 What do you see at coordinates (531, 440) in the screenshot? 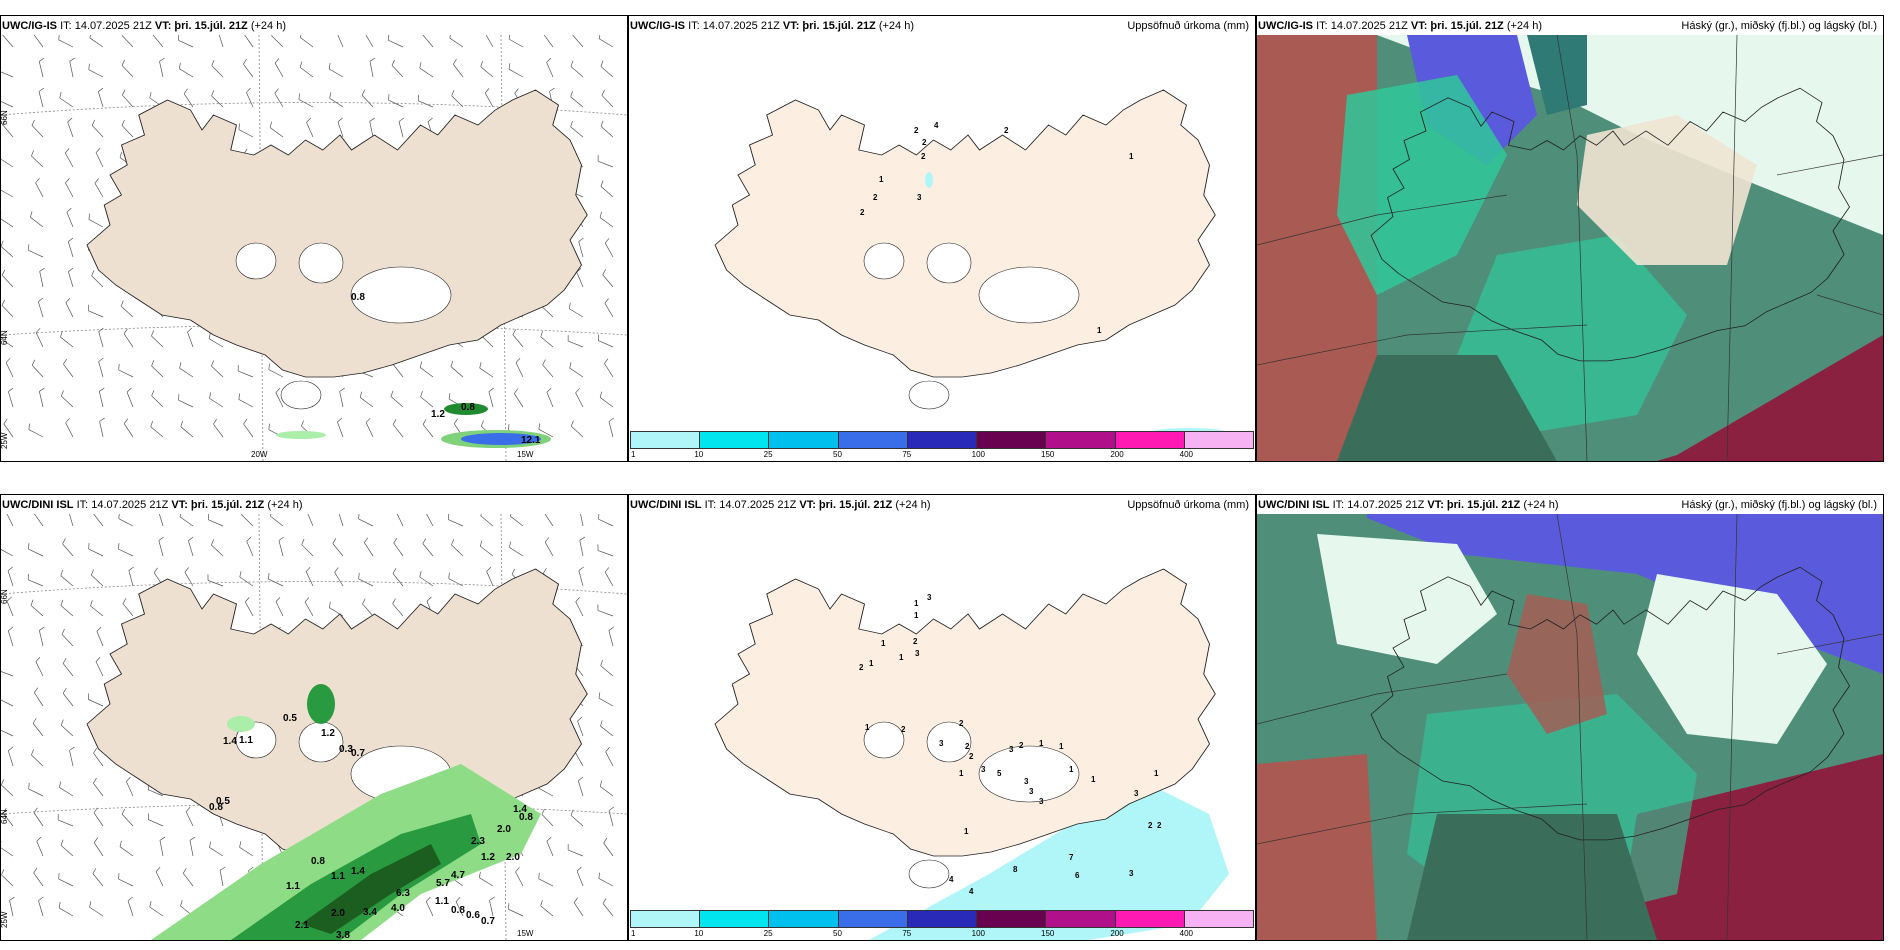
I see `precip-value: 12.1` at bounding box center [531, 440].